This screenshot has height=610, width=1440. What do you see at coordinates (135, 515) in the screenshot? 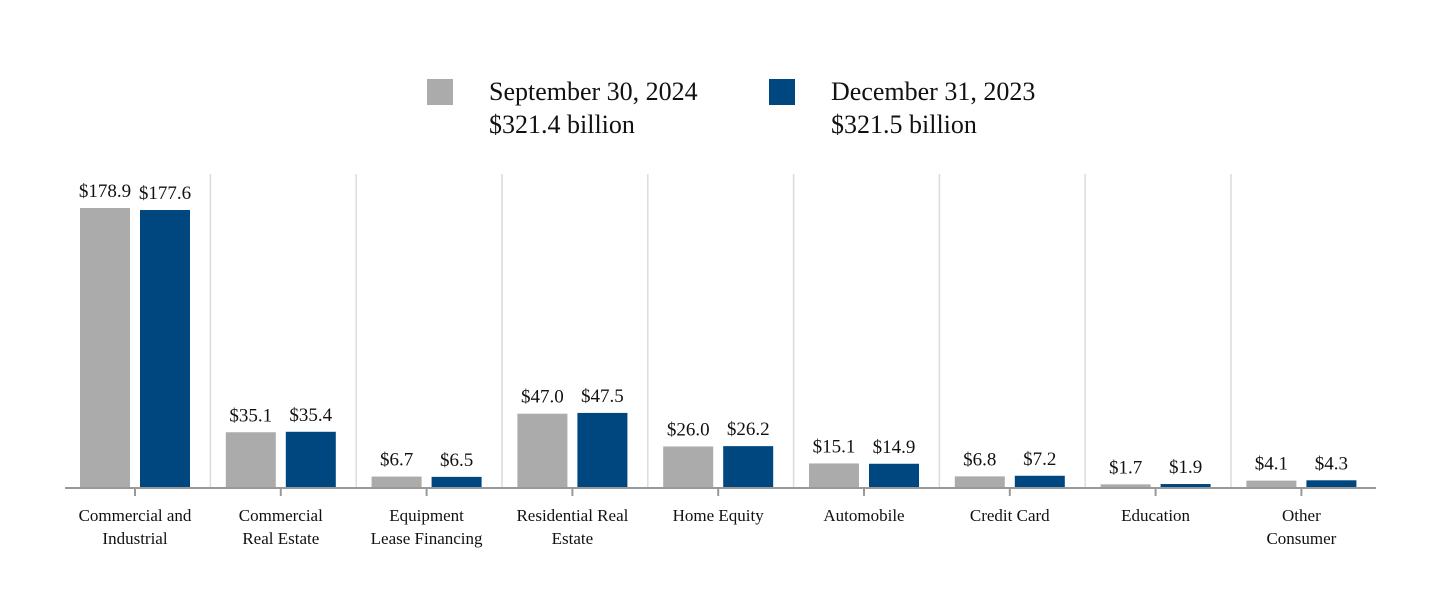
I see `x-tick-label: Commercial and` at bounding box center [135, 515].